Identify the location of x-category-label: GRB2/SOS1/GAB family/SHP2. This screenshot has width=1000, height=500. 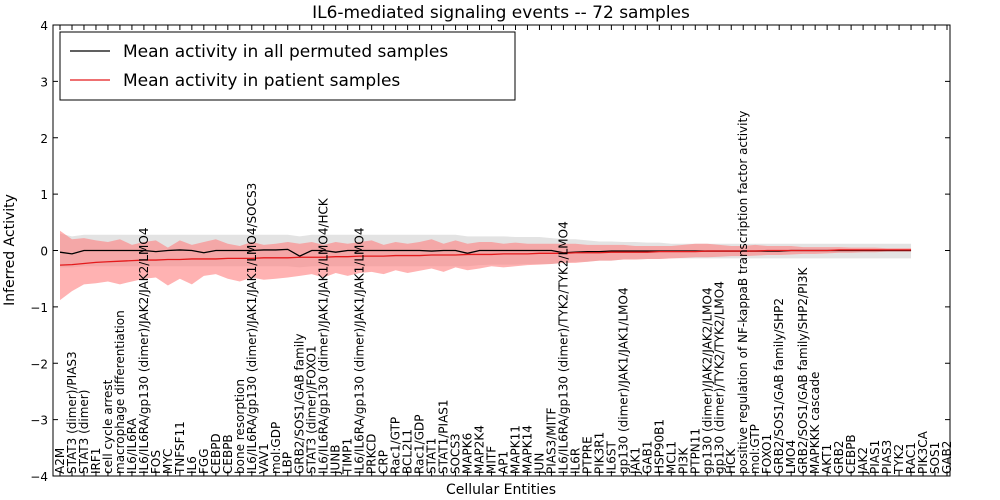
(779, 386).